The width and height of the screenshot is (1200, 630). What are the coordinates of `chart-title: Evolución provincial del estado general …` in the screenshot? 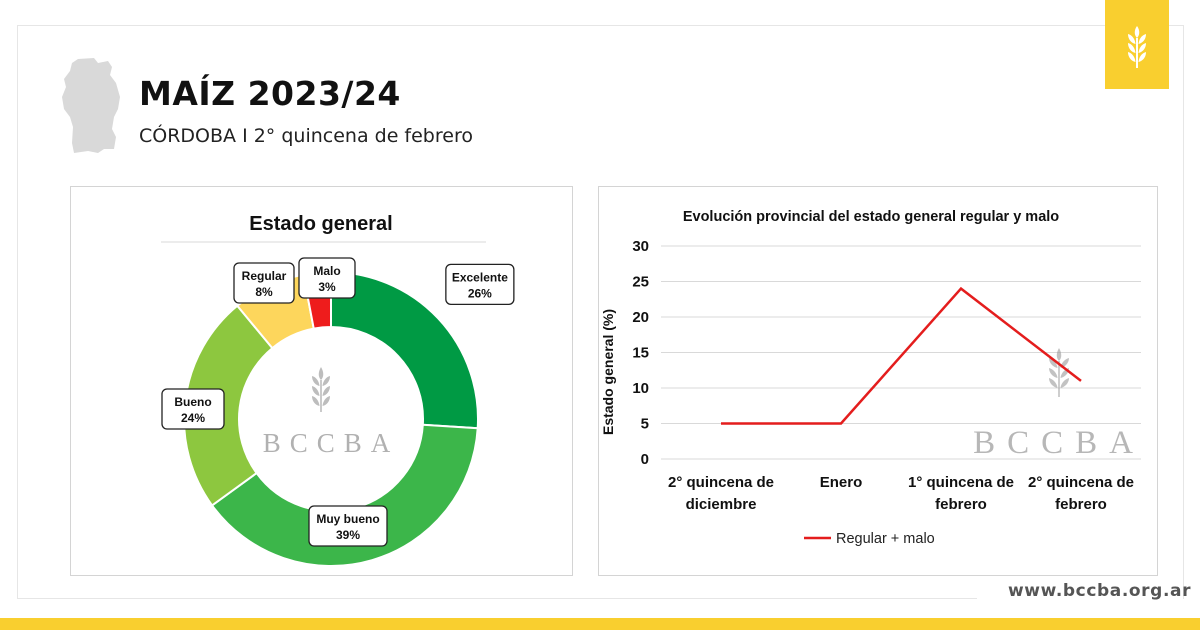 It's located at (871, 217).